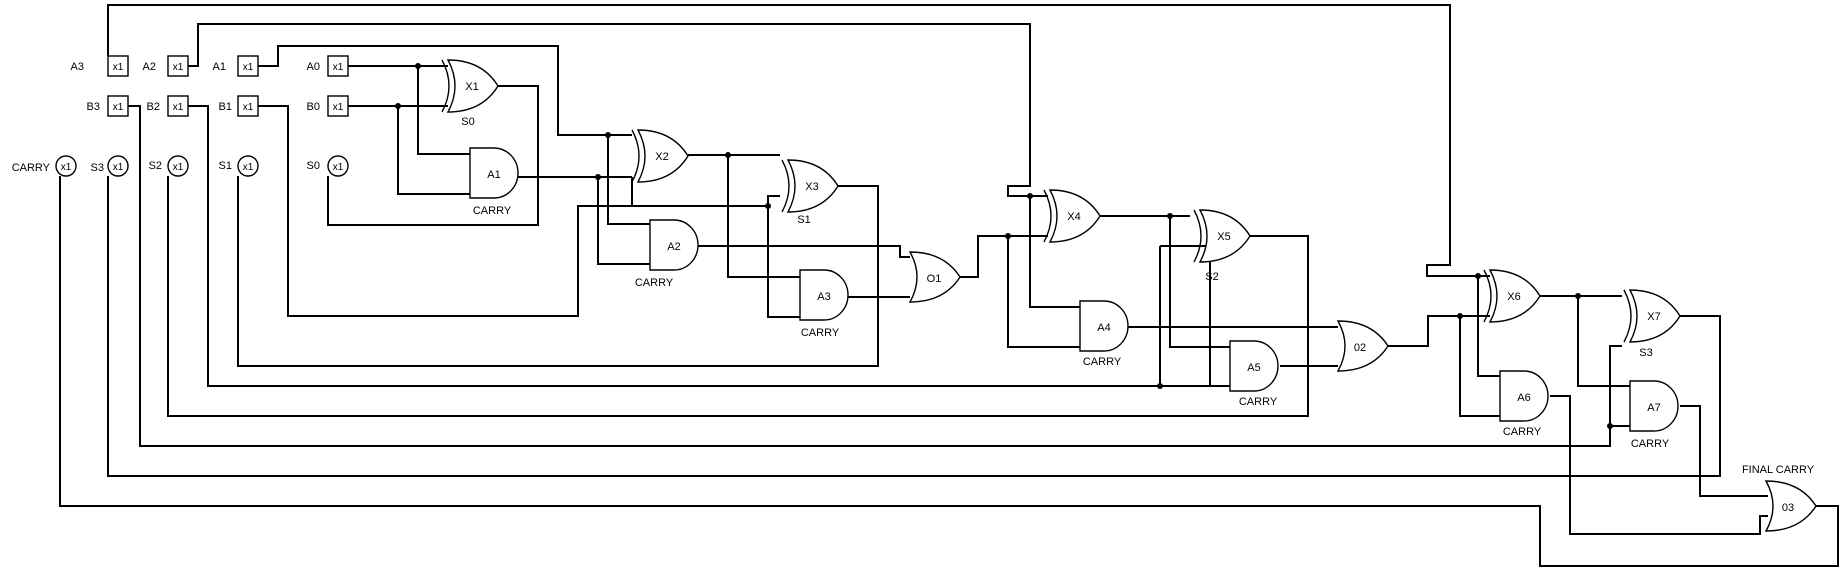 The width and height of the screenshot is (1844, 571). I want to click on wire-a2-out, so click(804, 251).